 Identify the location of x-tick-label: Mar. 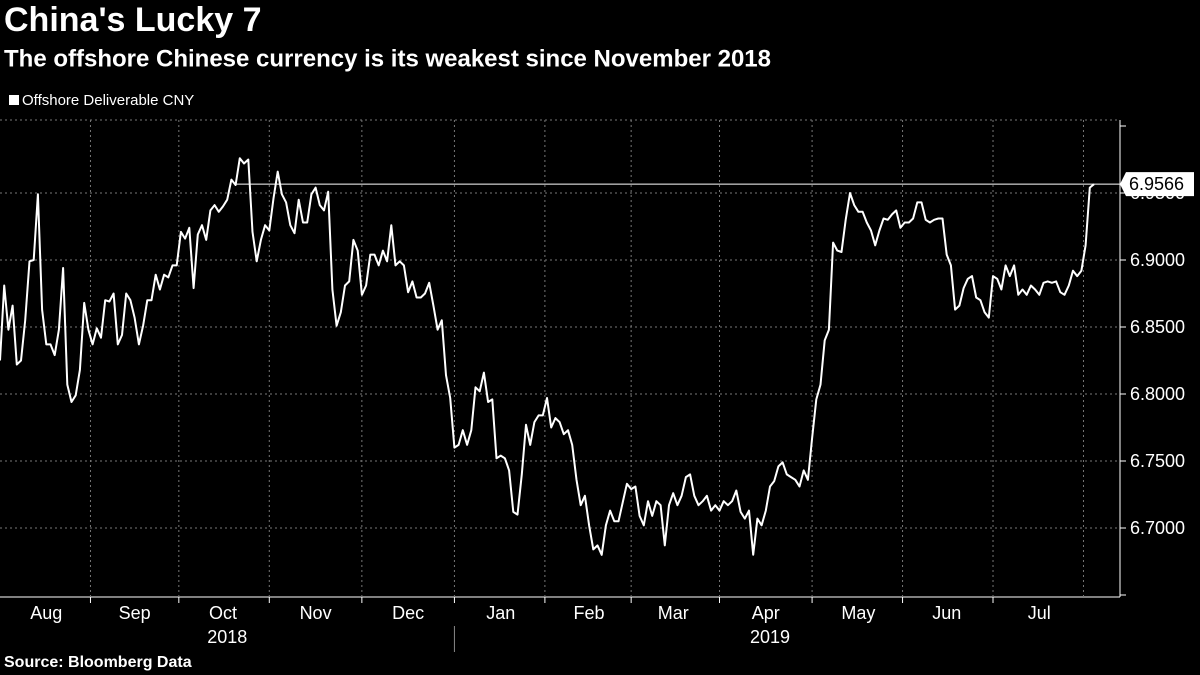
(673, 613).